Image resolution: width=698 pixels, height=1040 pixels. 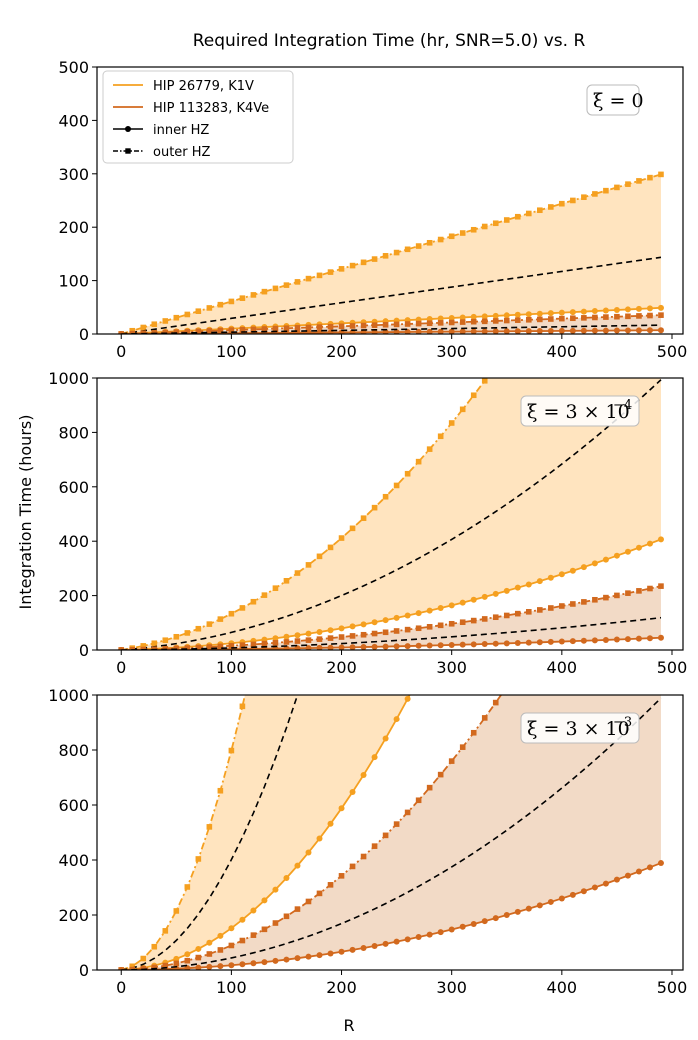 What do you see at coordinates (348, 1025) in the screenshot?
I see `x-axis-label: R` at bounding box center [348, 1025].